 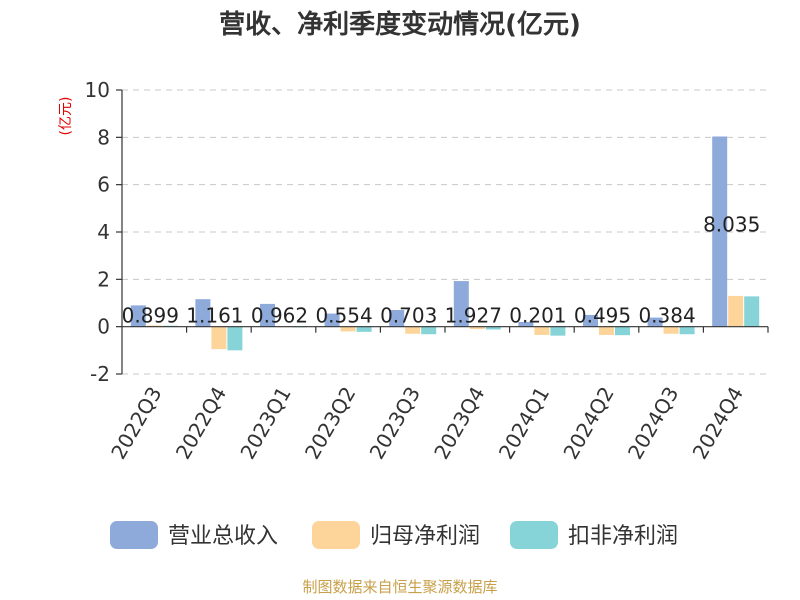 I want to click on y-tick-label: -2, so click(x=100, y=374).